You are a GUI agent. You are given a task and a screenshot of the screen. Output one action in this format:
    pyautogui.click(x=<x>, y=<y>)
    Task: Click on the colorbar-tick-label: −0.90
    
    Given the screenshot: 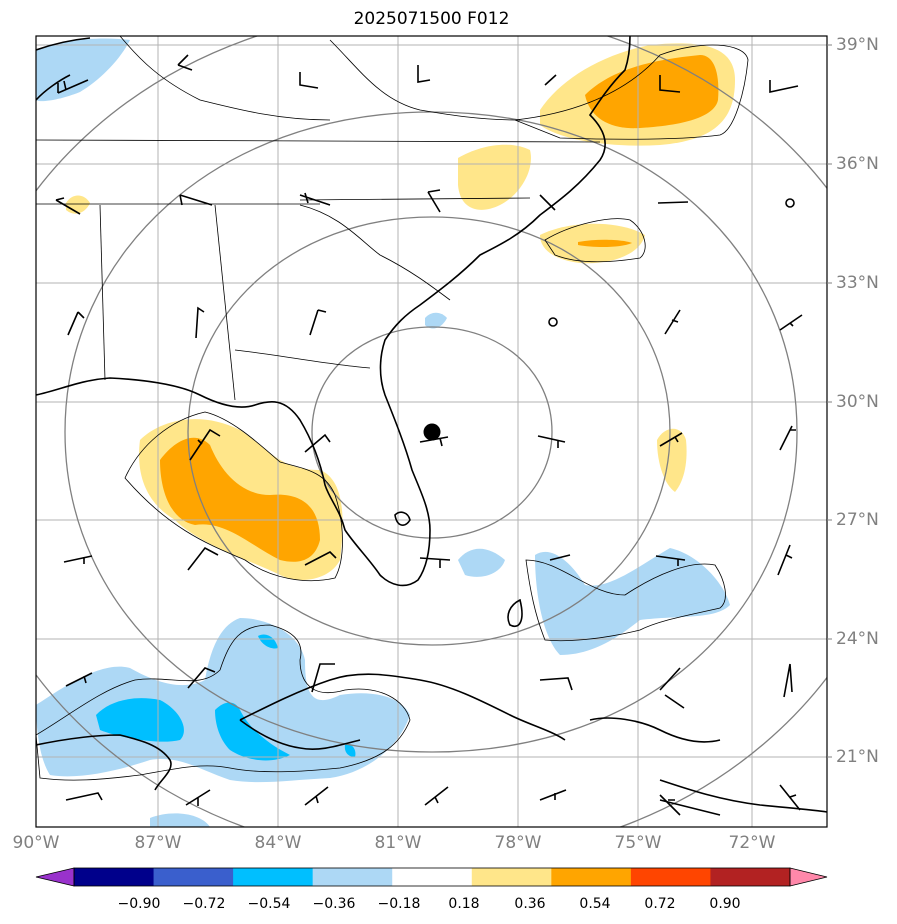 What is the action you would take?
    pyautogui.click(x=139, y=904)
    